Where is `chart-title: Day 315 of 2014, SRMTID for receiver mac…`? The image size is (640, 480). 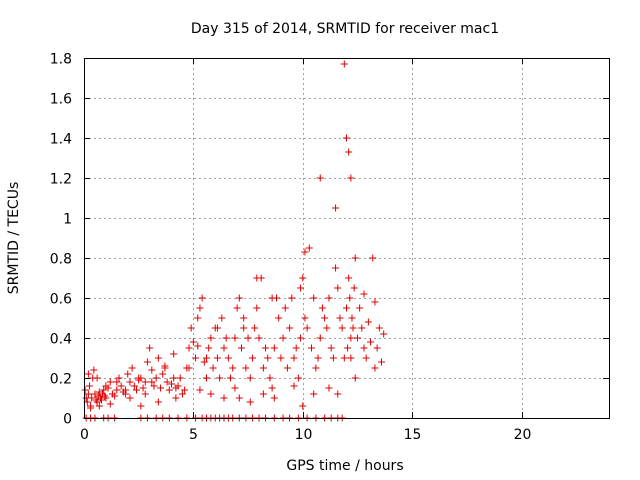
chart-title: Day 315 of 2014, SRMTID for receiver mac… is located at coordinates (345, 29).